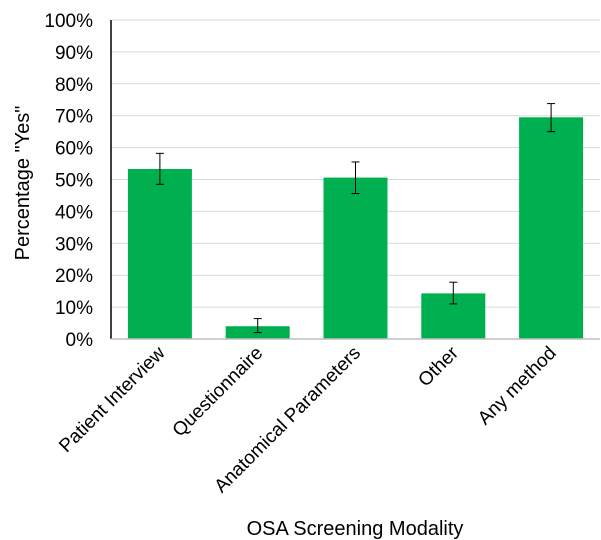  Describe the element at coordinates (74, 212) in the screenshot. I see `y-tick-label: 40%` at that location.